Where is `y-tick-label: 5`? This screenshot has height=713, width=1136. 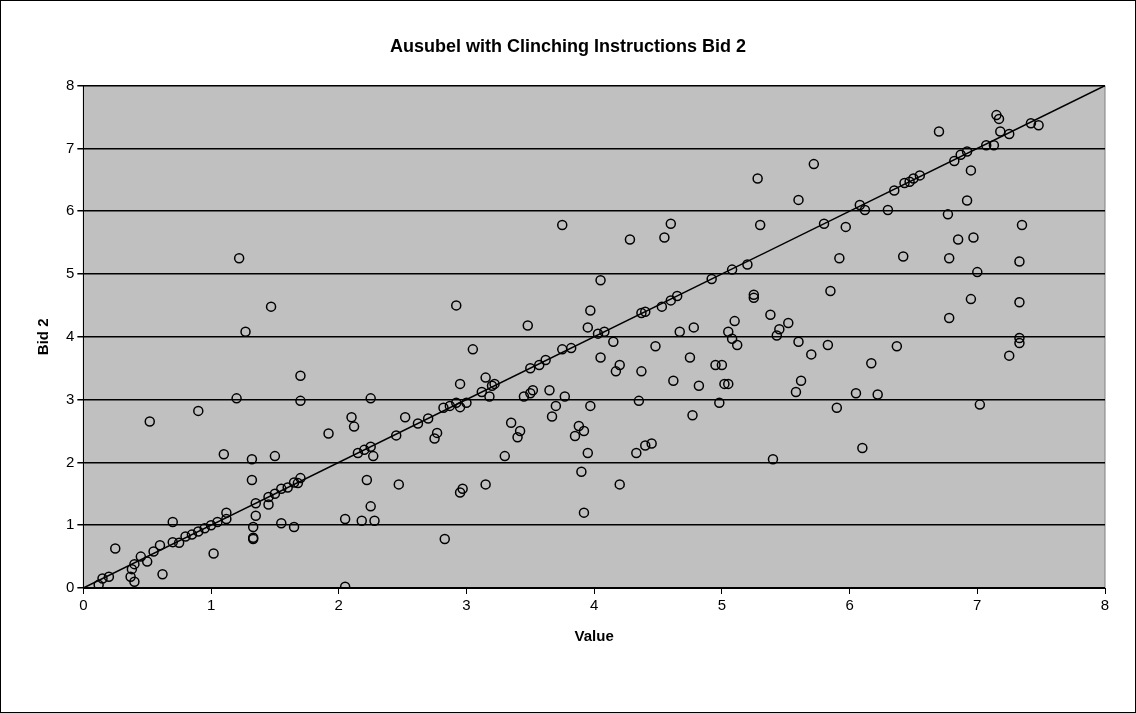 y-tick-label: 5 is located at coordinates (70, 273).